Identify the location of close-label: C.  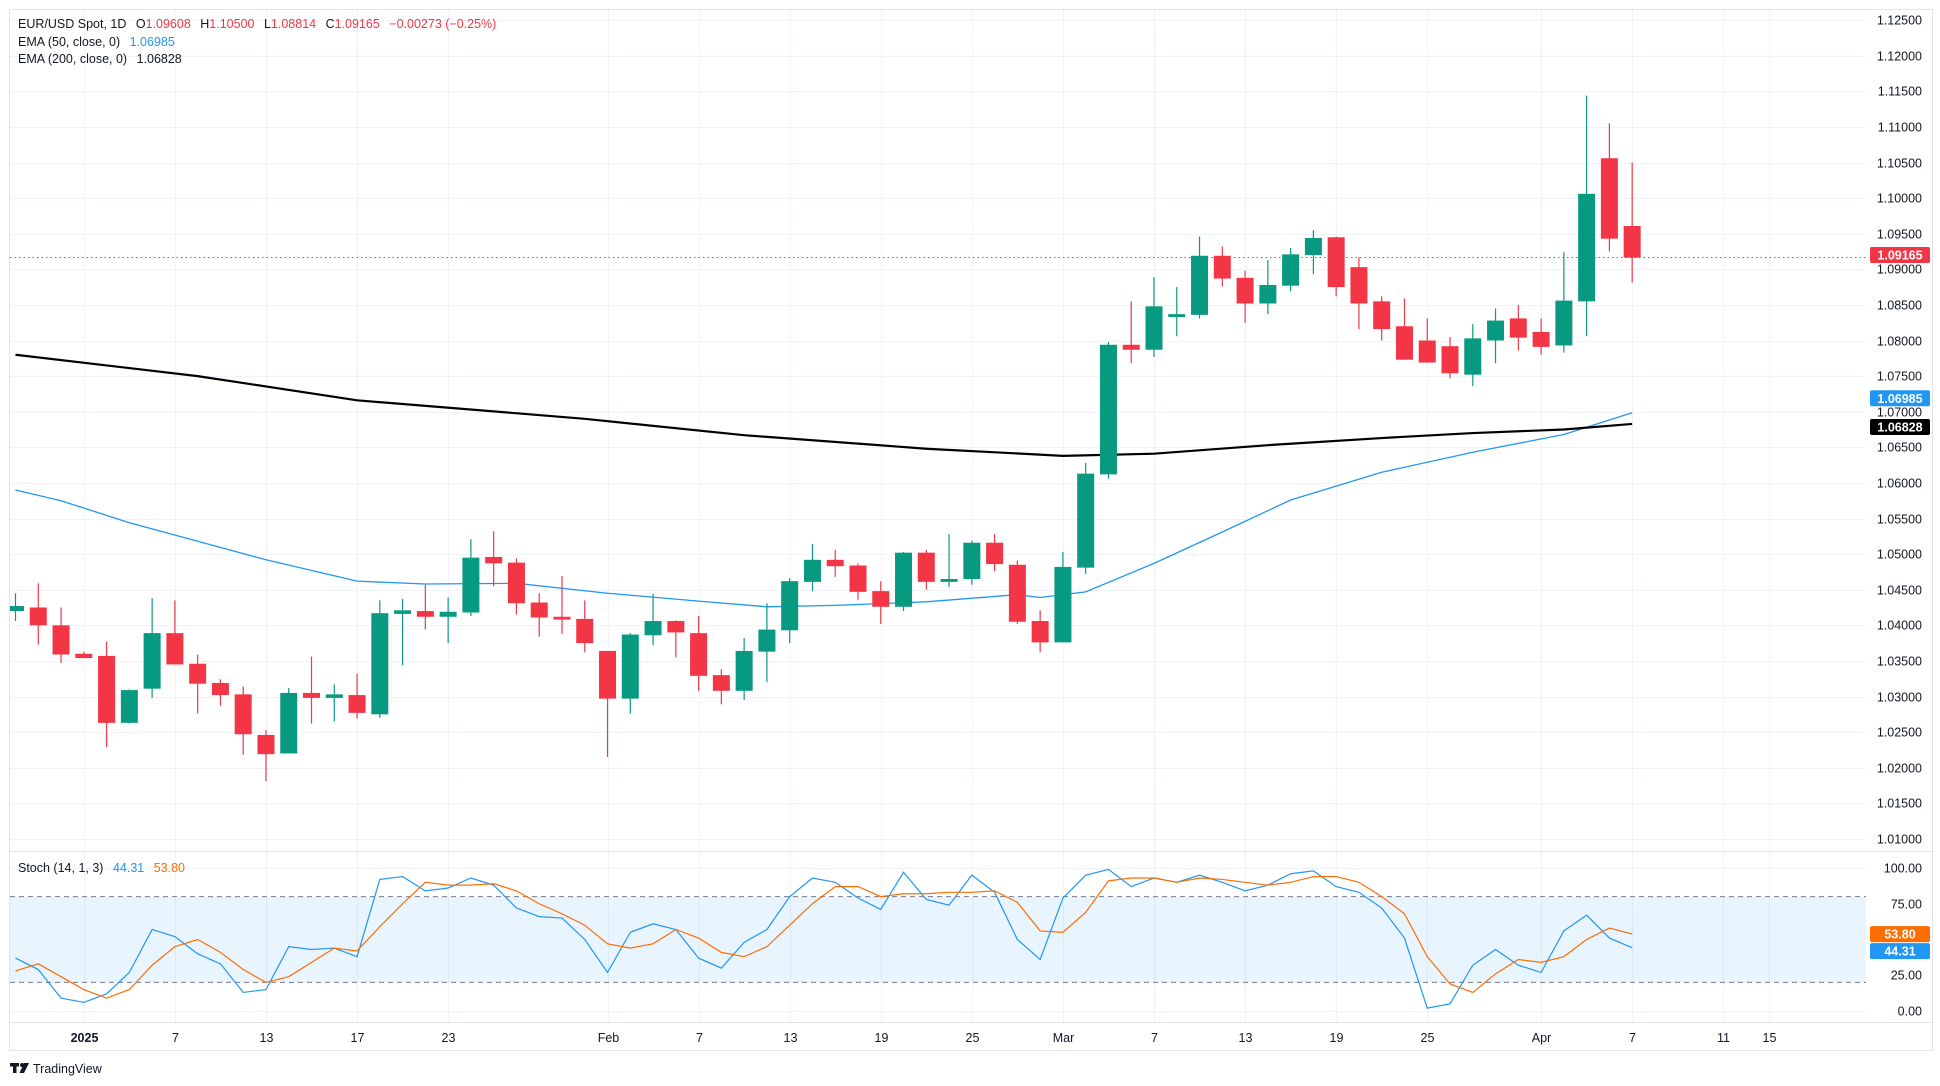
(330, 24).